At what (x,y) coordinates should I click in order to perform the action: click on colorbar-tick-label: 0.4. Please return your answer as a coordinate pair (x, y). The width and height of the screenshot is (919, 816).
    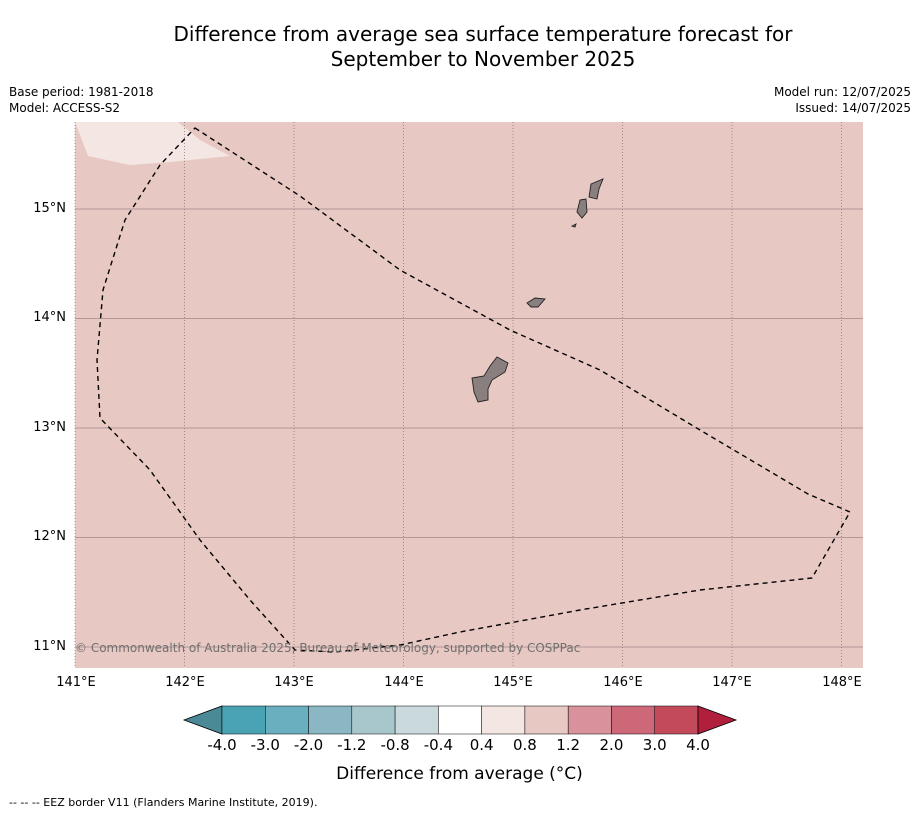
    Looking at the image, I should click on (481, 745).